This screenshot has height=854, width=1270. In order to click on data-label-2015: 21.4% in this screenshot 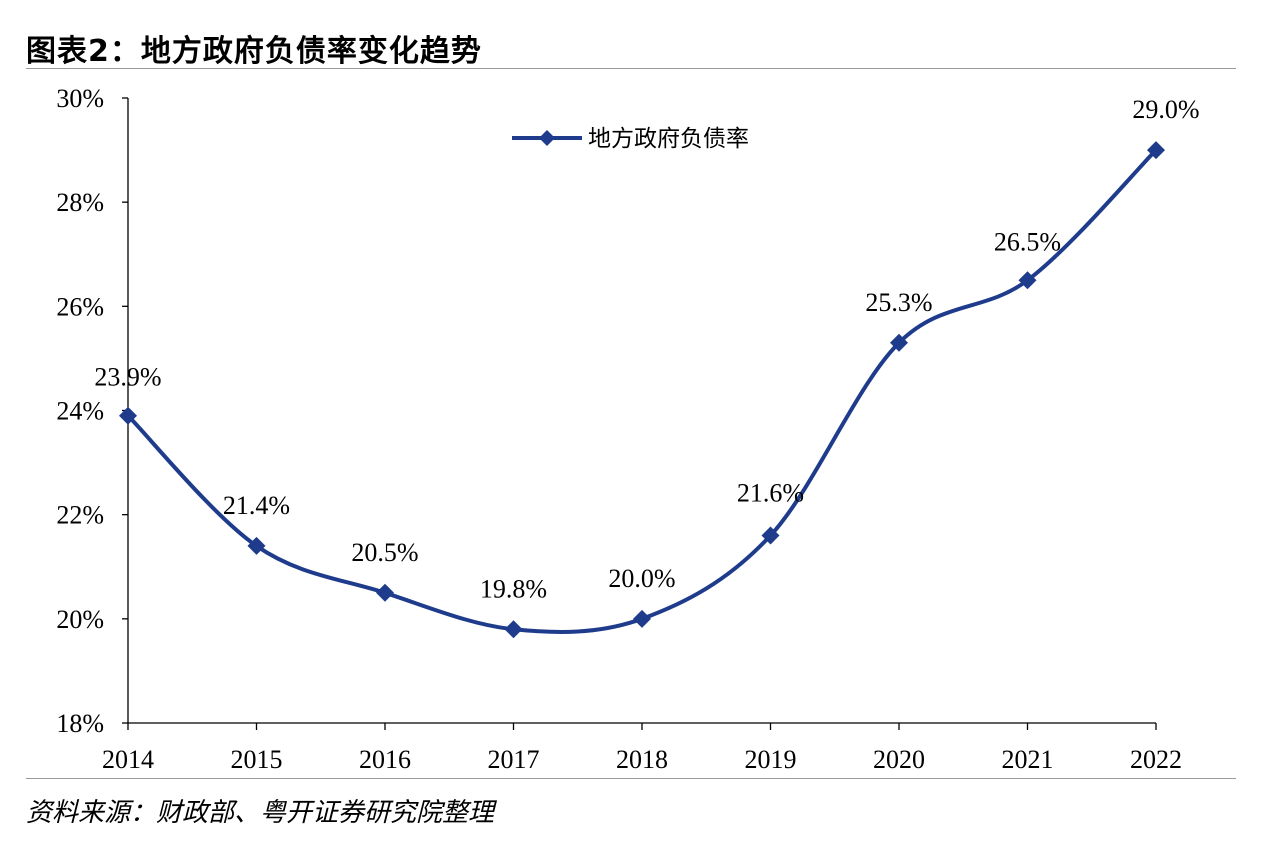, I will do `click(256, 505)`.